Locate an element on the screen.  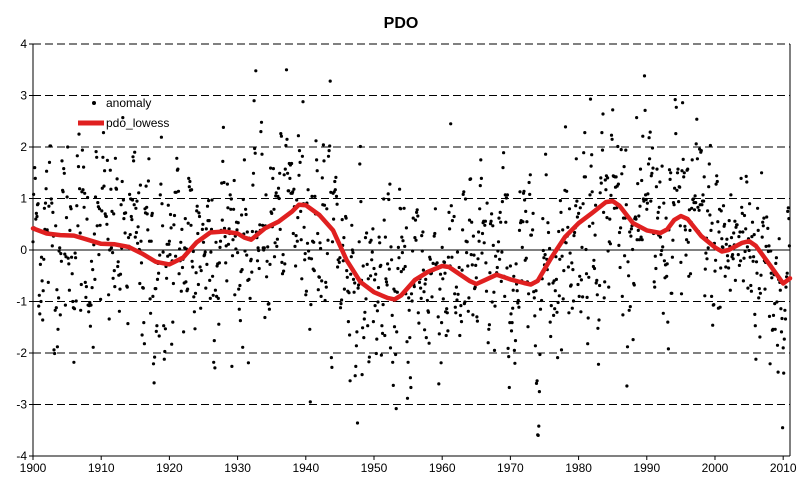
x-tick-label: 1930 is located at coordinates (237, 468).